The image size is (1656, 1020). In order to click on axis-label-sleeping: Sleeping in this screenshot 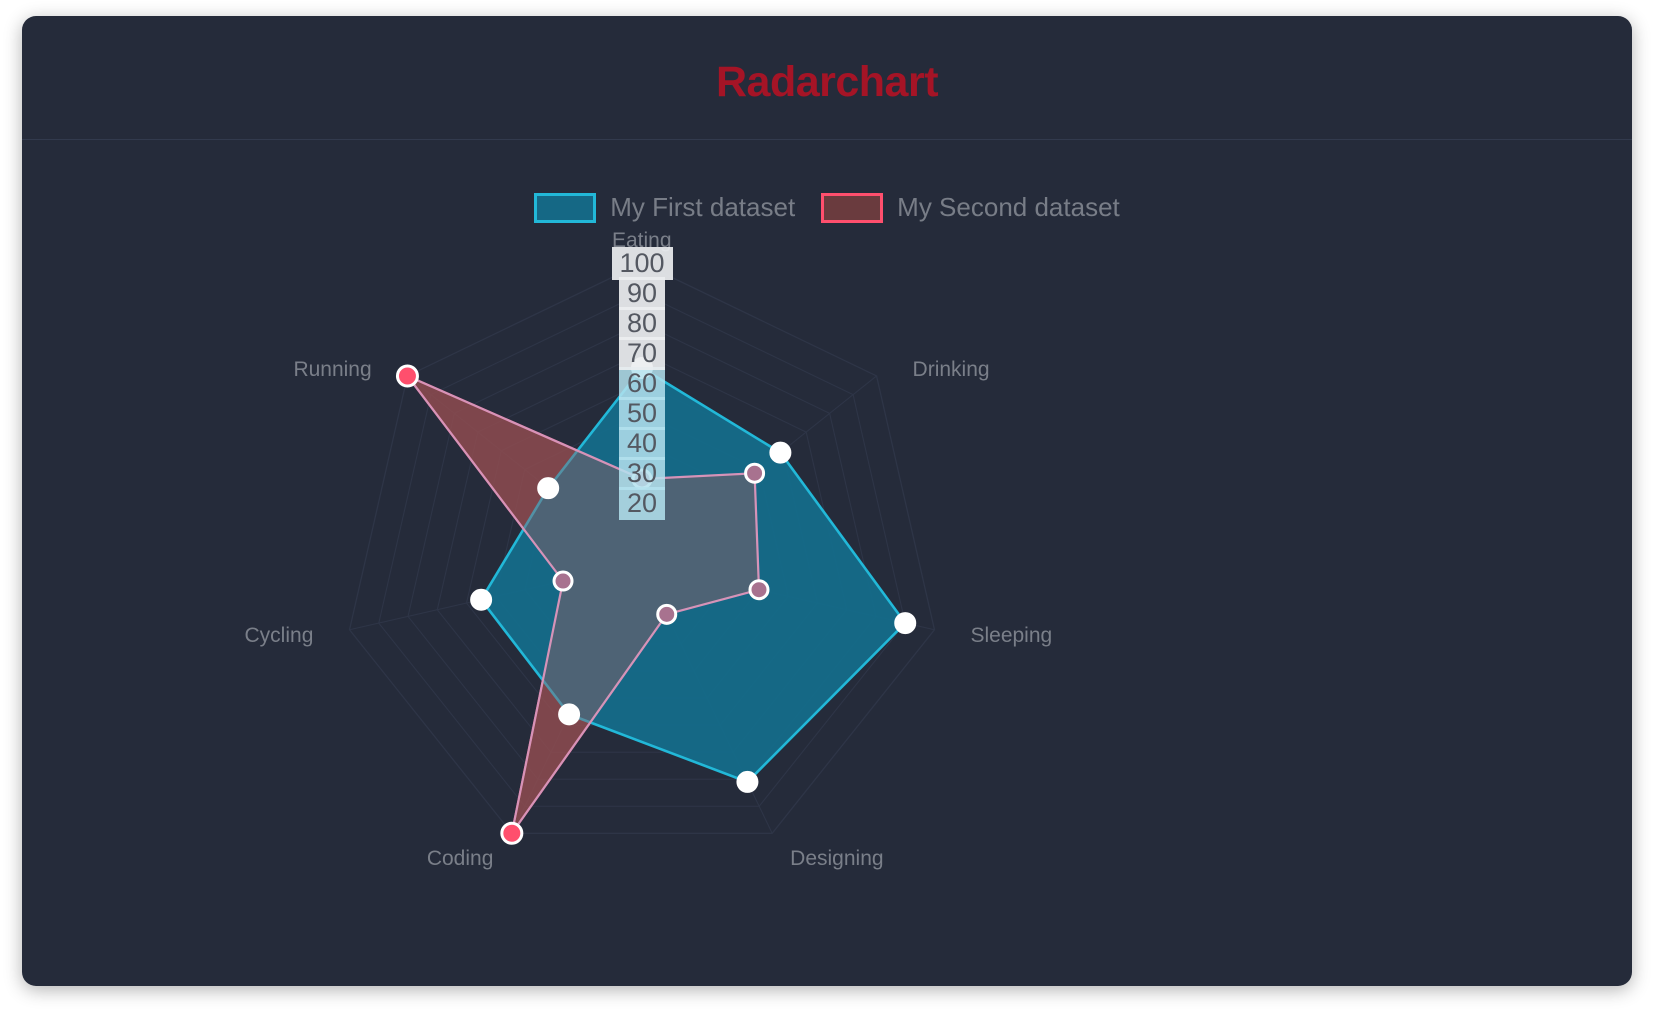, I will do `click(1011, 635)`.